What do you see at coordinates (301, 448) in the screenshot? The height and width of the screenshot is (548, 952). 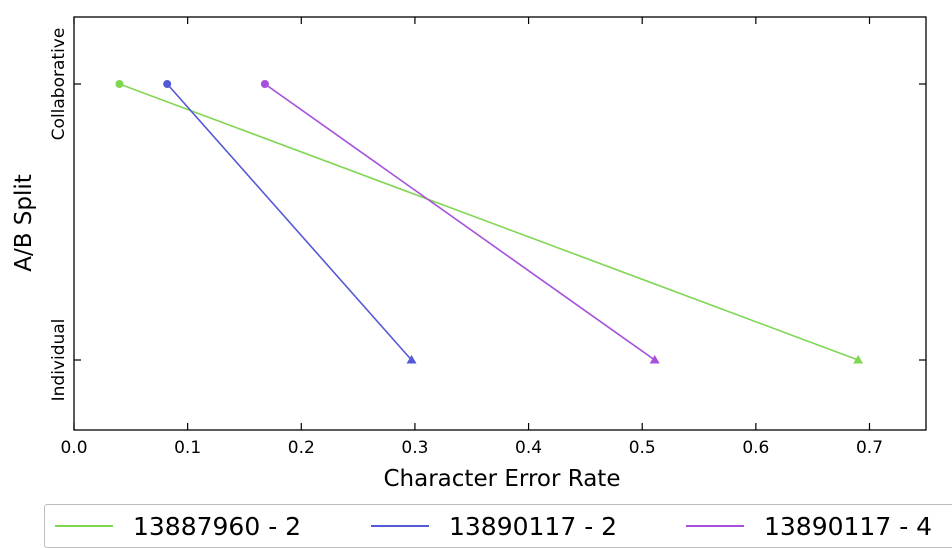 I see `x-tick-label: 0.2` at bounding box center [301, 448].